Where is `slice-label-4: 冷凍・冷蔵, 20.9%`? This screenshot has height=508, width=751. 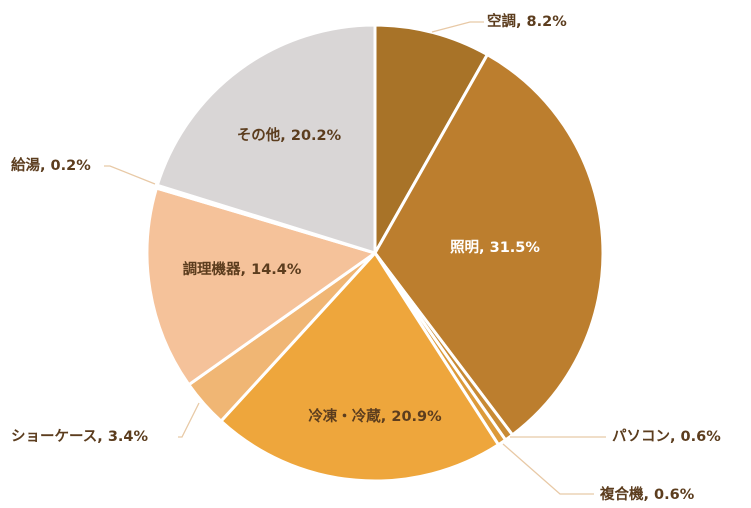
slice-label-4: 冷凍・冷蔵, 20.9% is located at coordinates (375, 416).